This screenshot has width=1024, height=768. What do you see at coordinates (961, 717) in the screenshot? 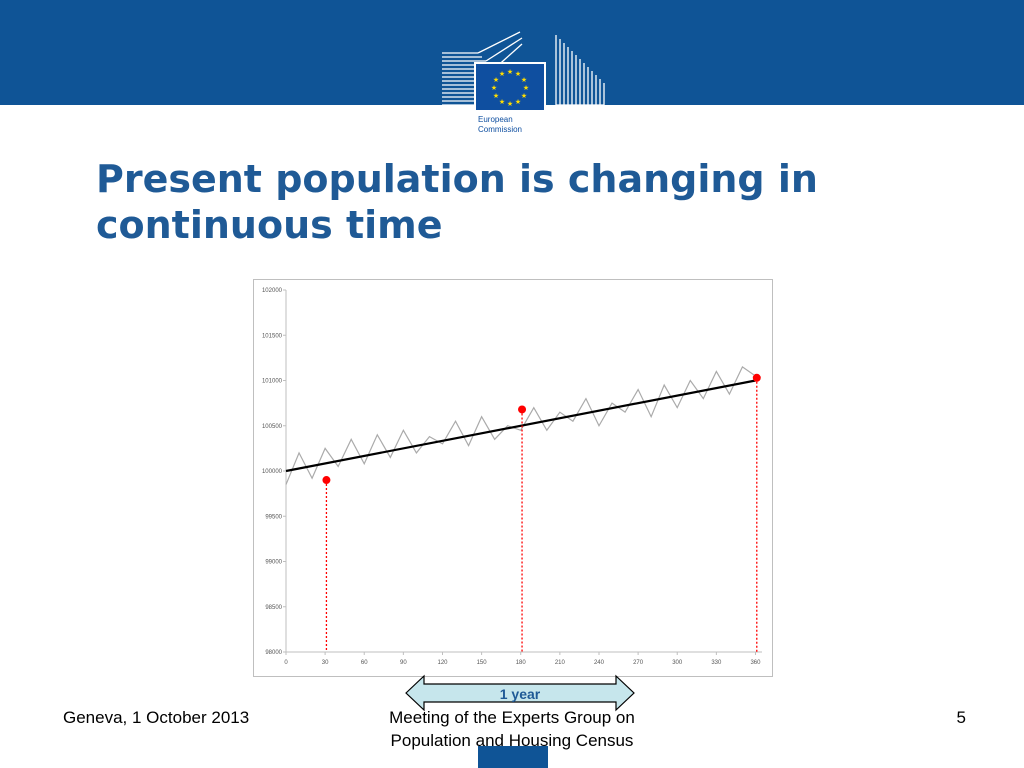
I see `page-number: 5` at bounding box center [961, 717].